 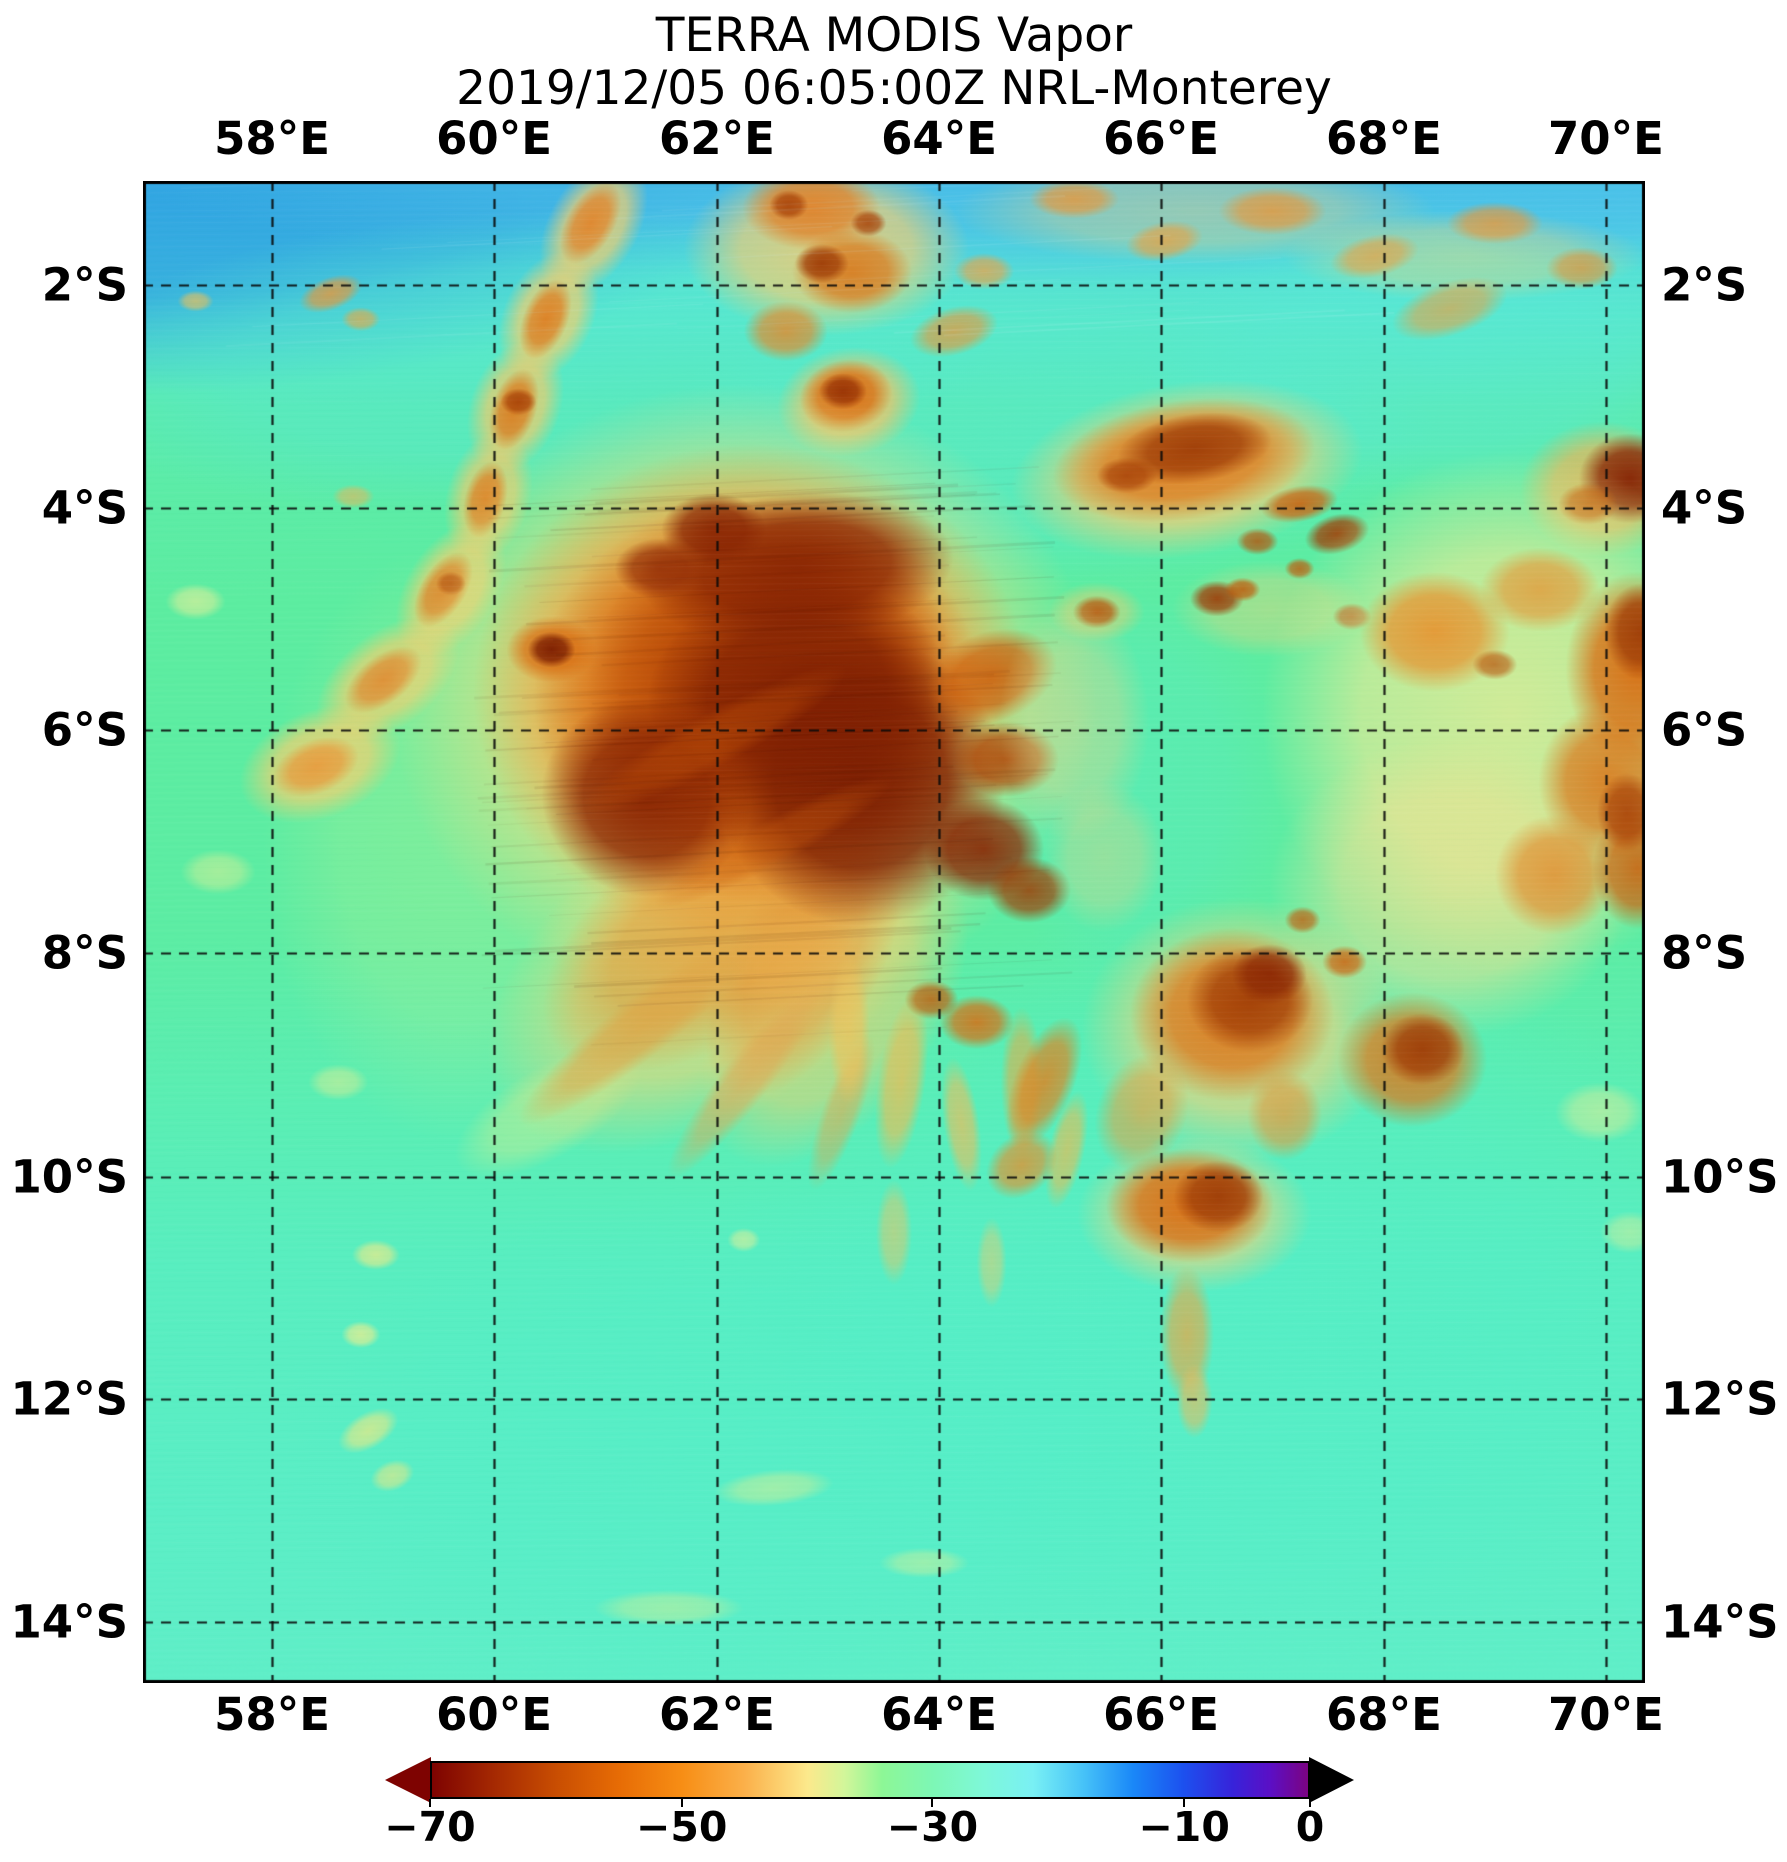 What do you see at coordinates (69, 1177) in the screenshot?
I see `axis-left-label-10°S: 10°S` at bounding box center [69, 1177].